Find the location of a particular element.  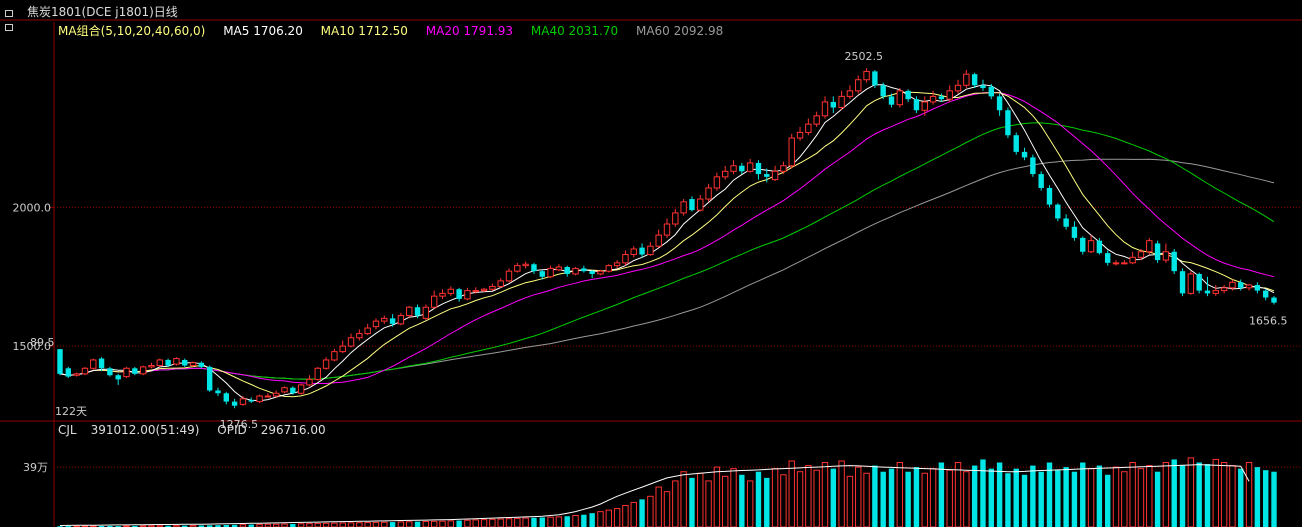

low-annotation: 1276.5 is located at coordinates (239, 424).